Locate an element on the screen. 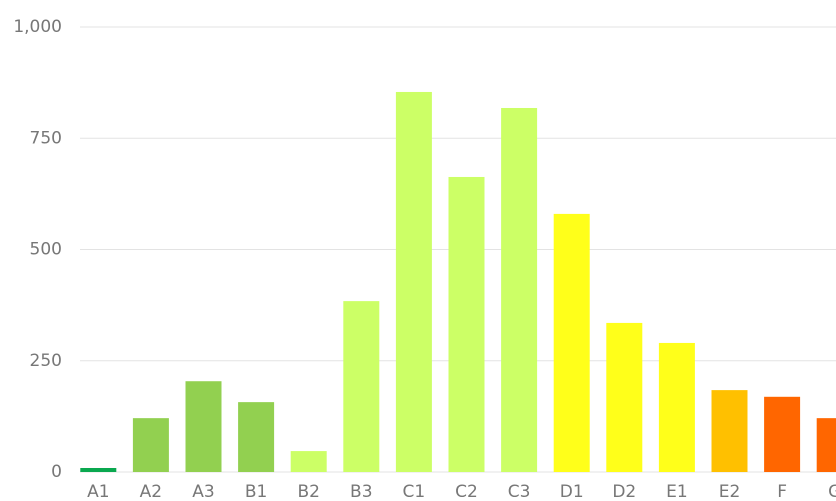  x-tick-label: C3 is located at coordinates (519, 491).